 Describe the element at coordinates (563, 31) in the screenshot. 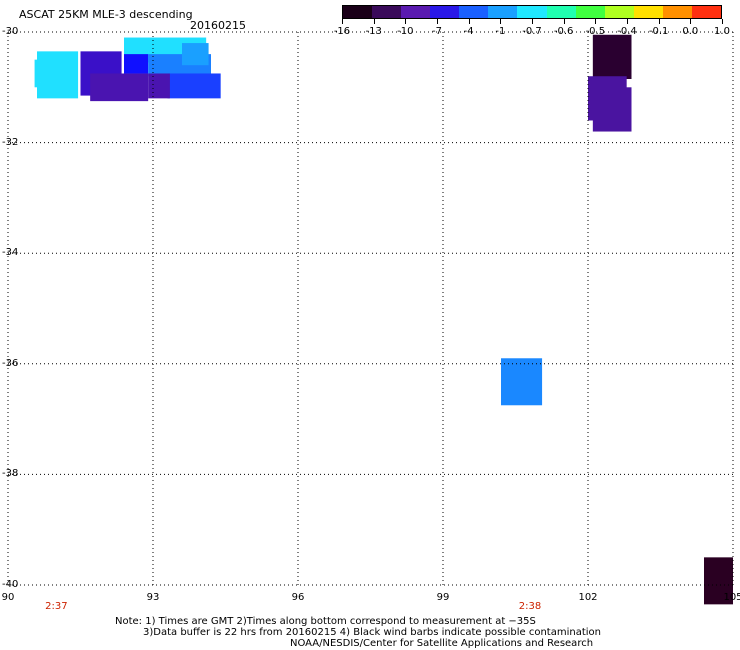

I see `color-scale-label: -0.6` at that location.